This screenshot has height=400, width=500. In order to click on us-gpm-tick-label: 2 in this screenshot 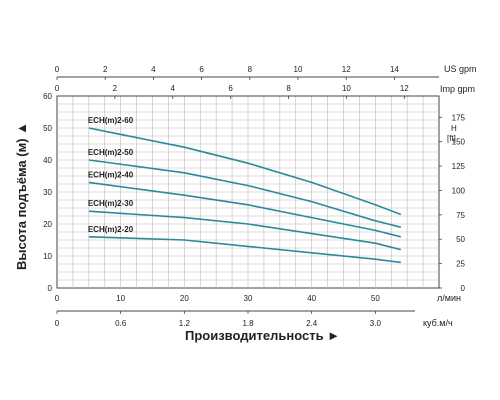, I will do `click(105, 69)`.